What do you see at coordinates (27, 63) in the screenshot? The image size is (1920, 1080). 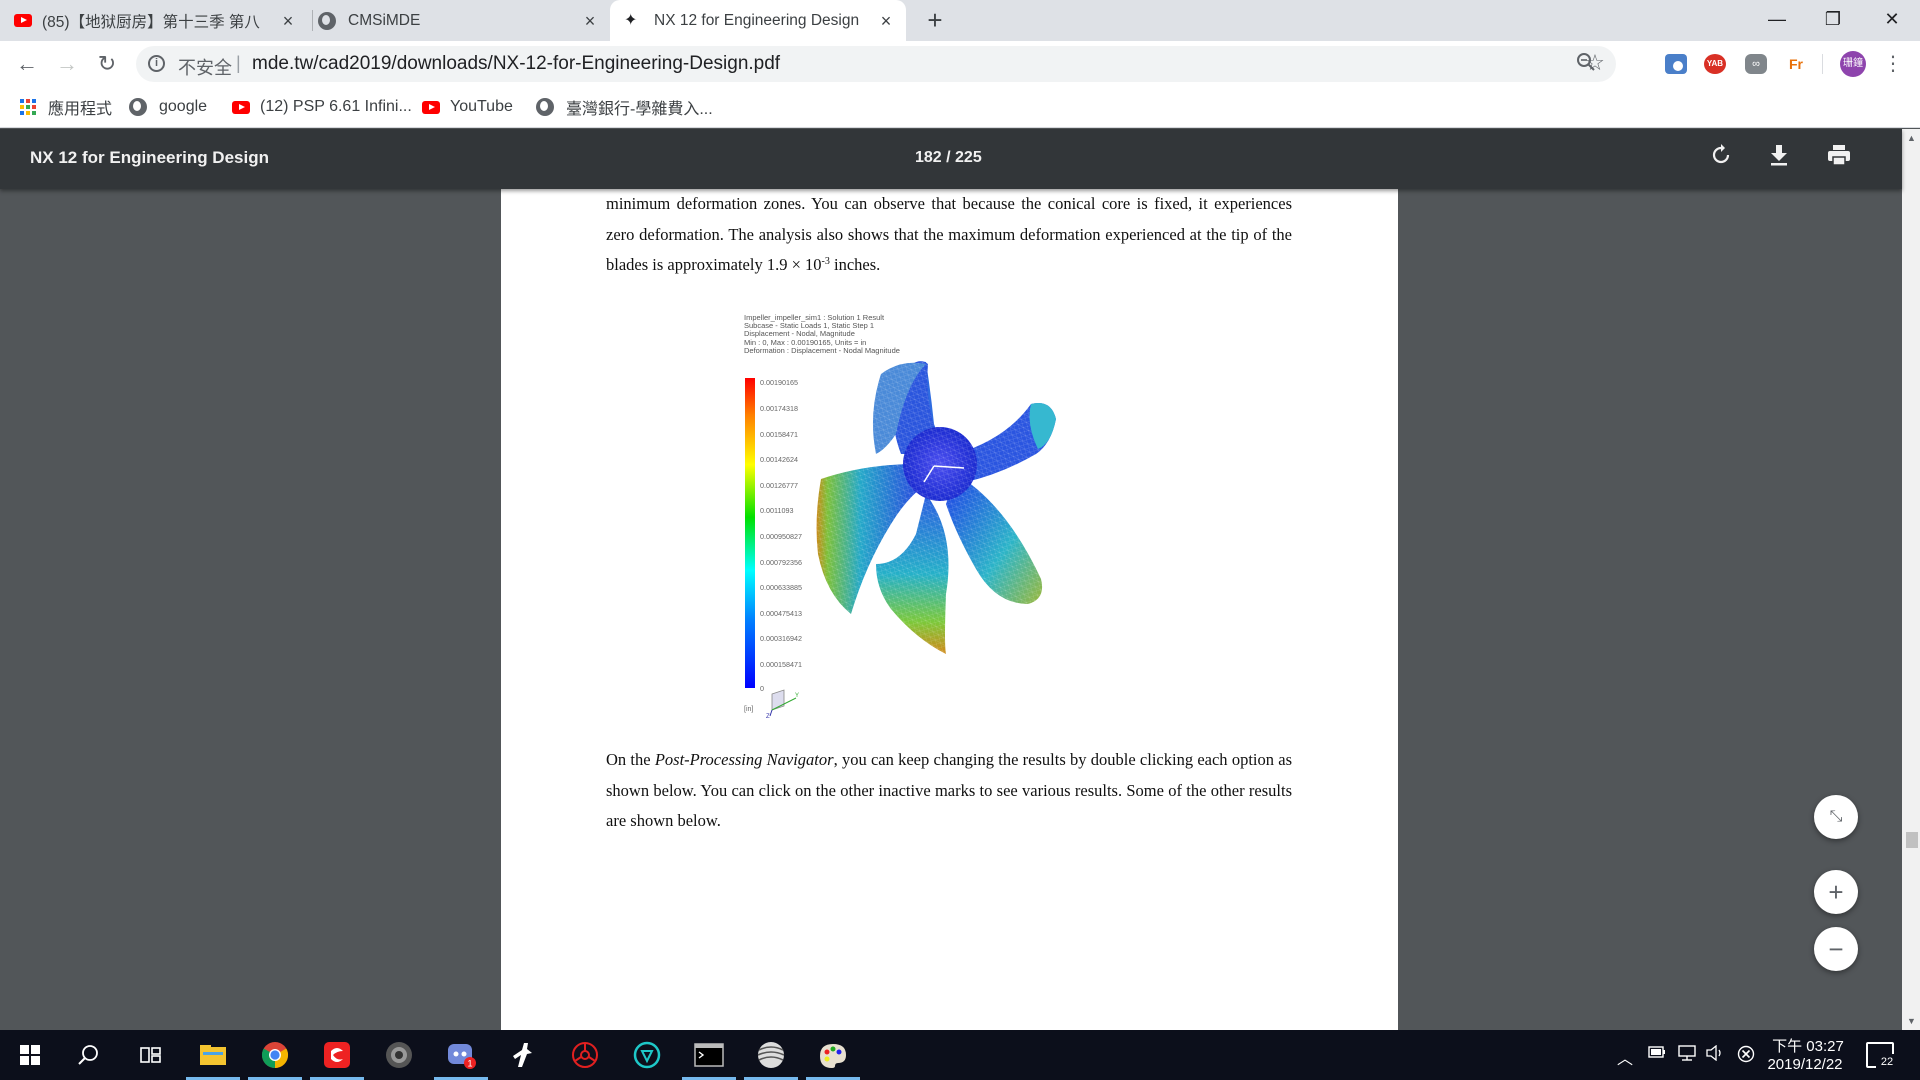 I see `back-button: ←` at bounding box center [27, 63].